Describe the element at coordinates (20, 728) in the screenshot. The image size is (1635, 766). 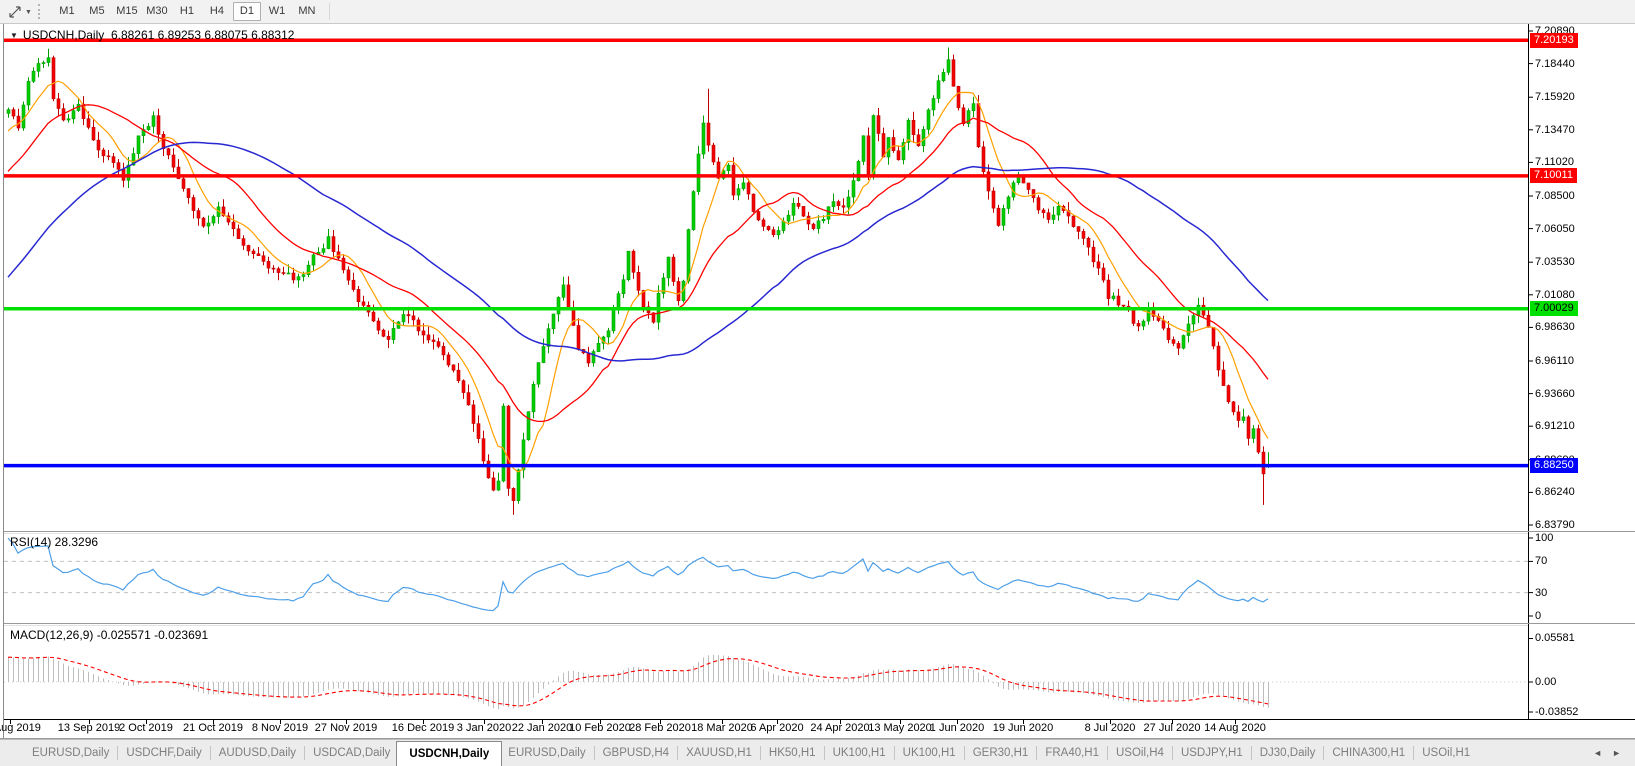
I see `date-tick-label: 26 Aug 2019` at that location.